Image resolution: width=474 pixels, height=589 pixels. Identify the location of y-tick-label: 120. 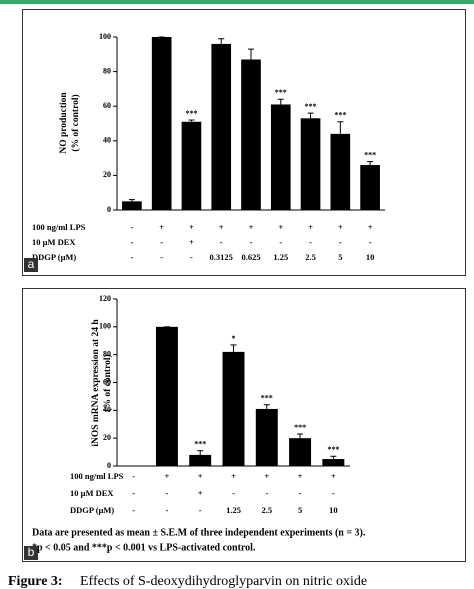
(105, 298).